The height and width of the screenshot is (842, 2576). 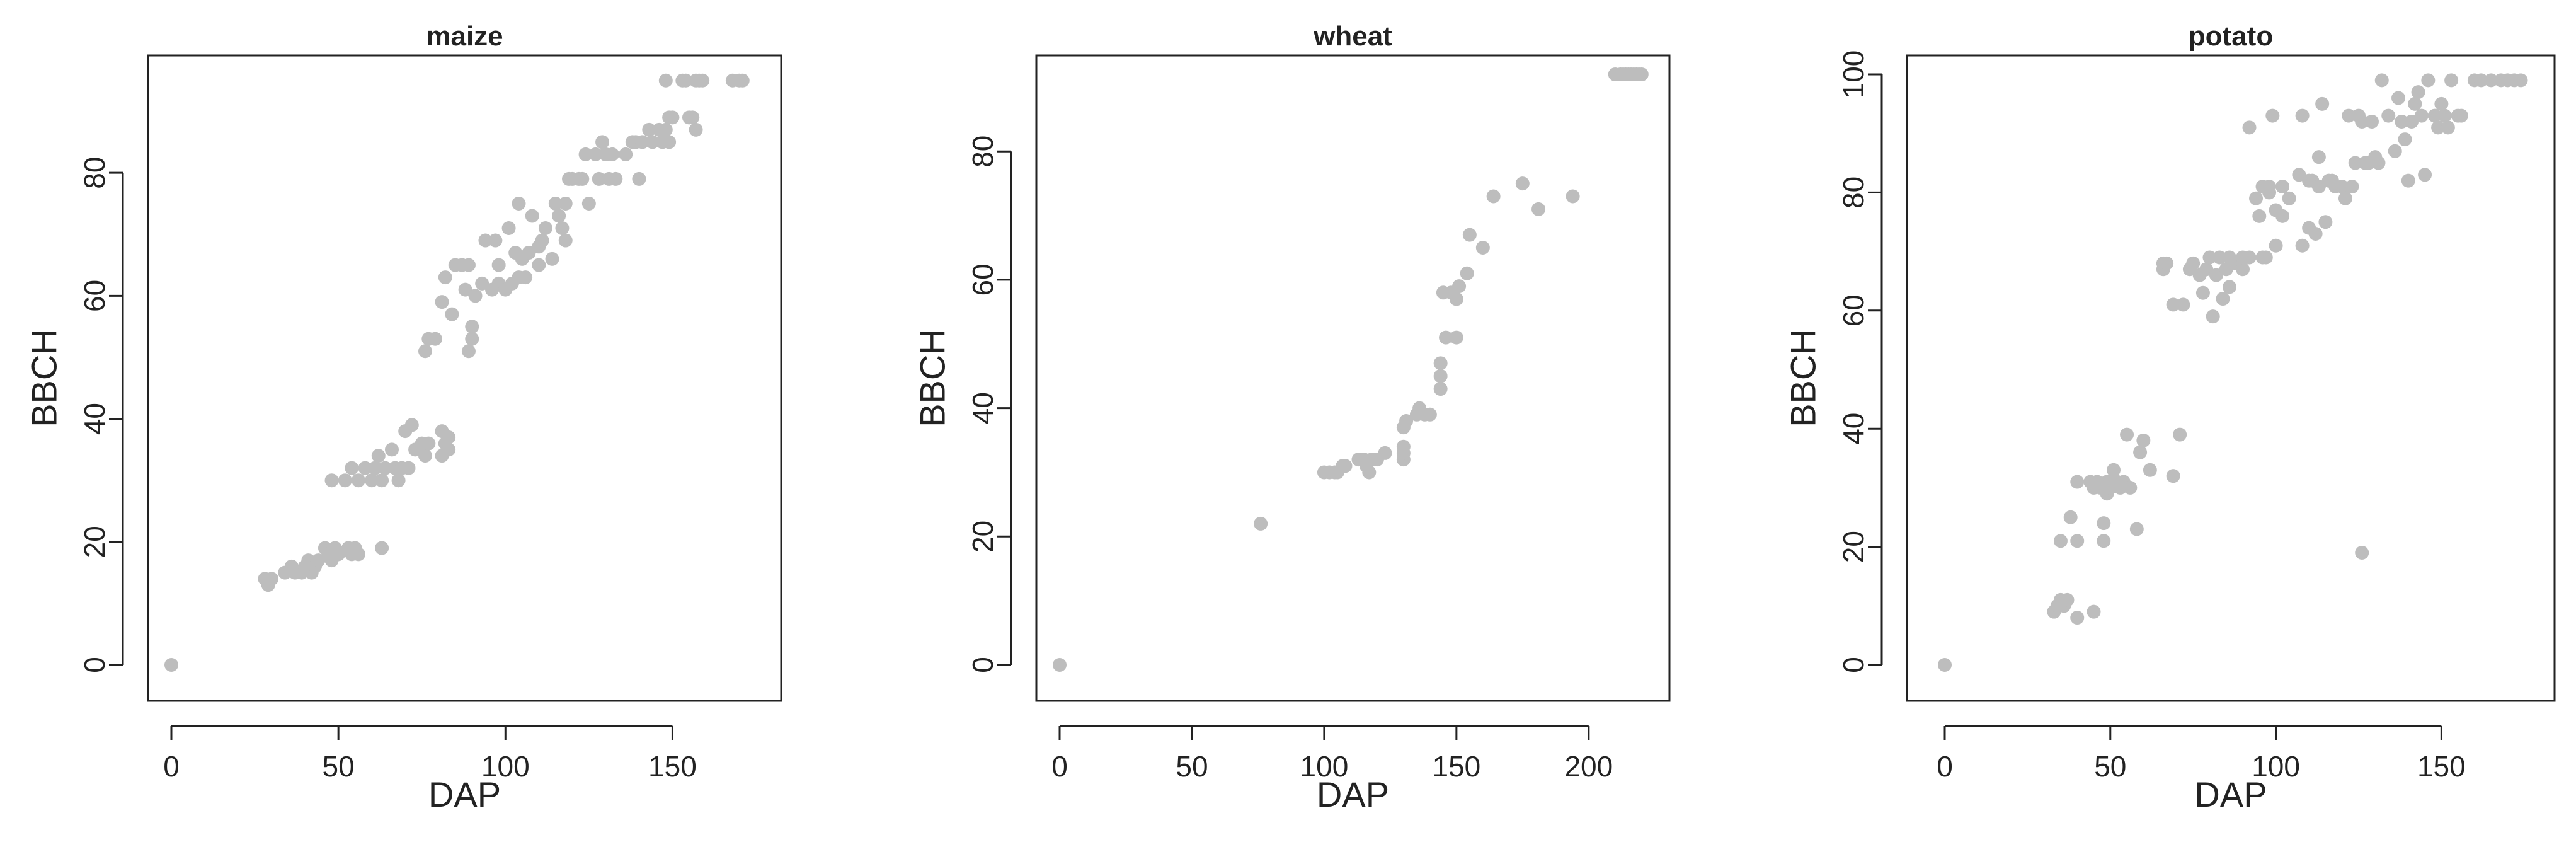 What do you see at coordinates (982, 665) in the screenshot?
I see `y-tick-label: 0` at bounding box center [982, 665].